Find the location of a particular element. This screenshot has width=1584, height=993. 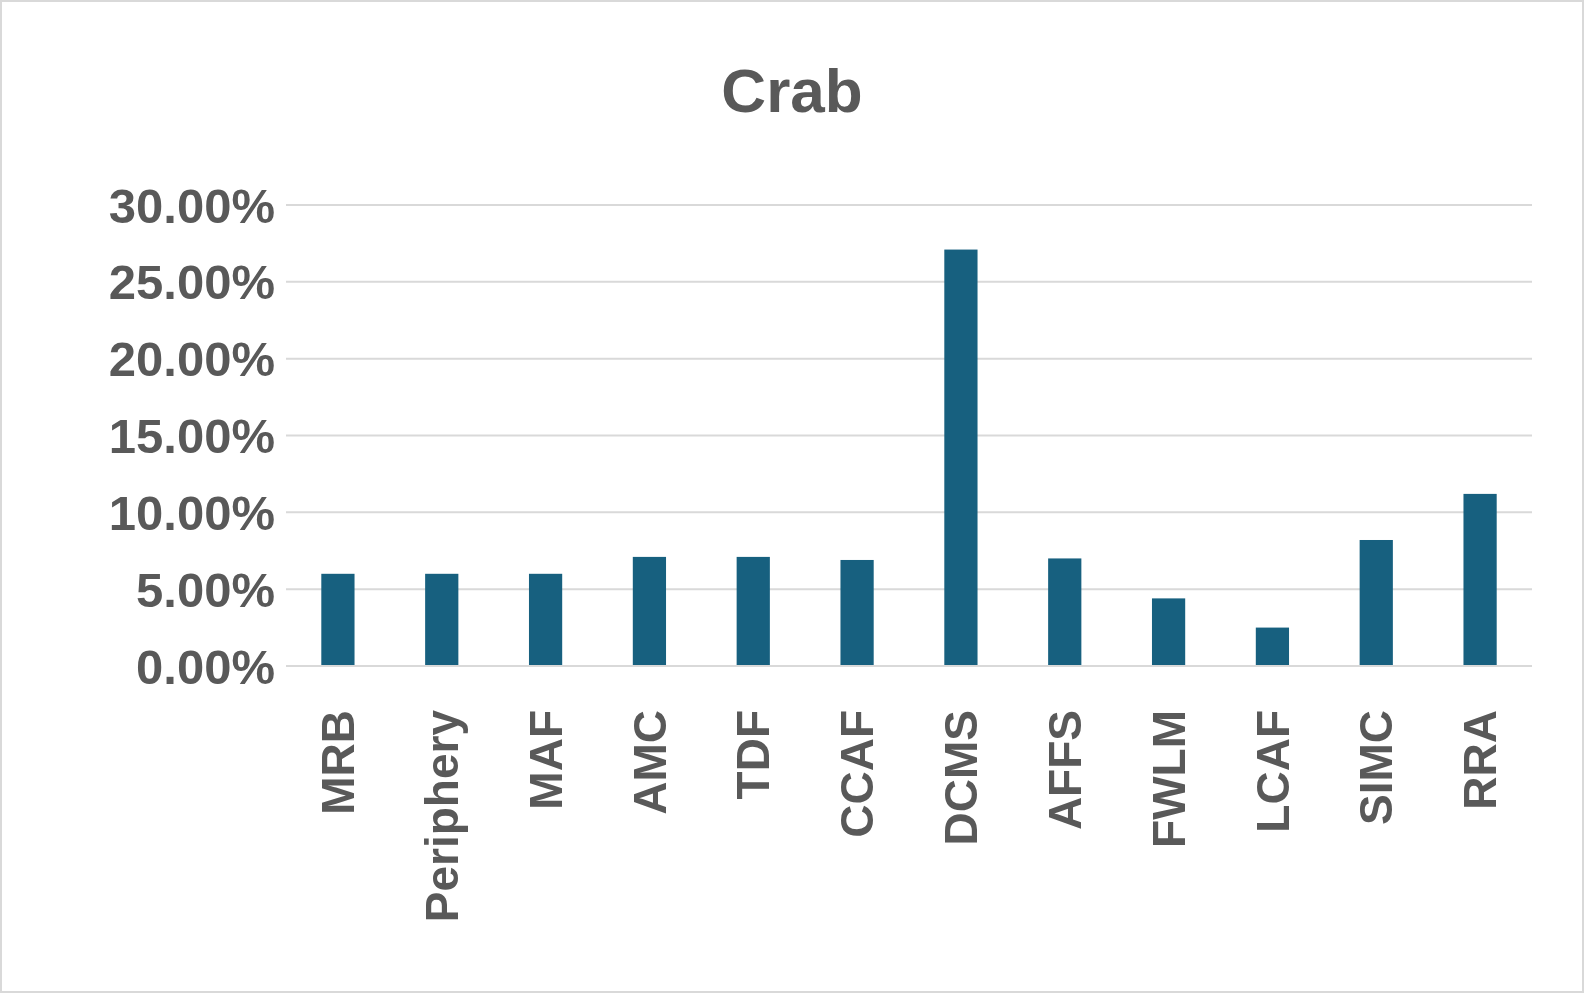

x-tick-label: Periphery is located at coordinates (441, 816).